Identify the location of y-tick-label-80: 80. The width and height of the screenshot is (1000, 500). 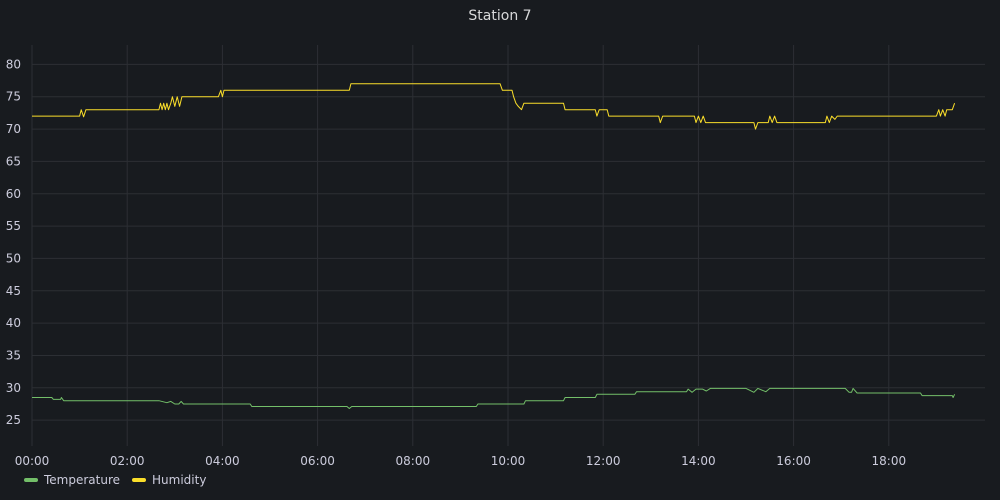
(13, 64).